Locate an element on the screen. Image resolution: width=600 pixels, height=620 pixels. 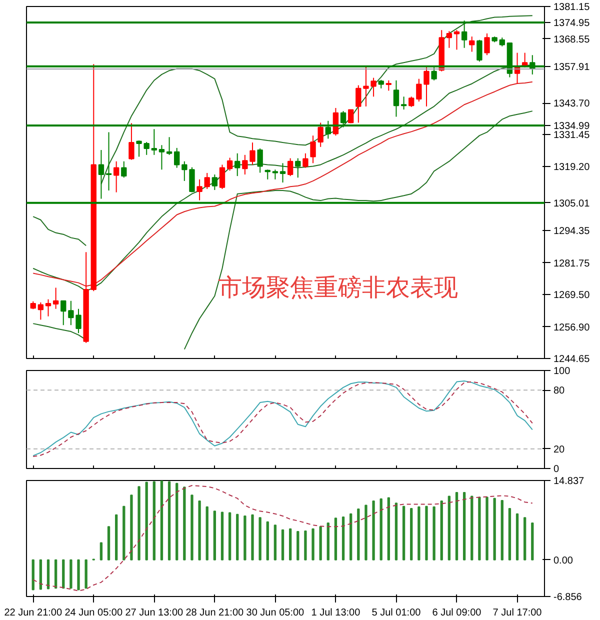
y-tick-label: 0 is located at coordinates (557, 469).